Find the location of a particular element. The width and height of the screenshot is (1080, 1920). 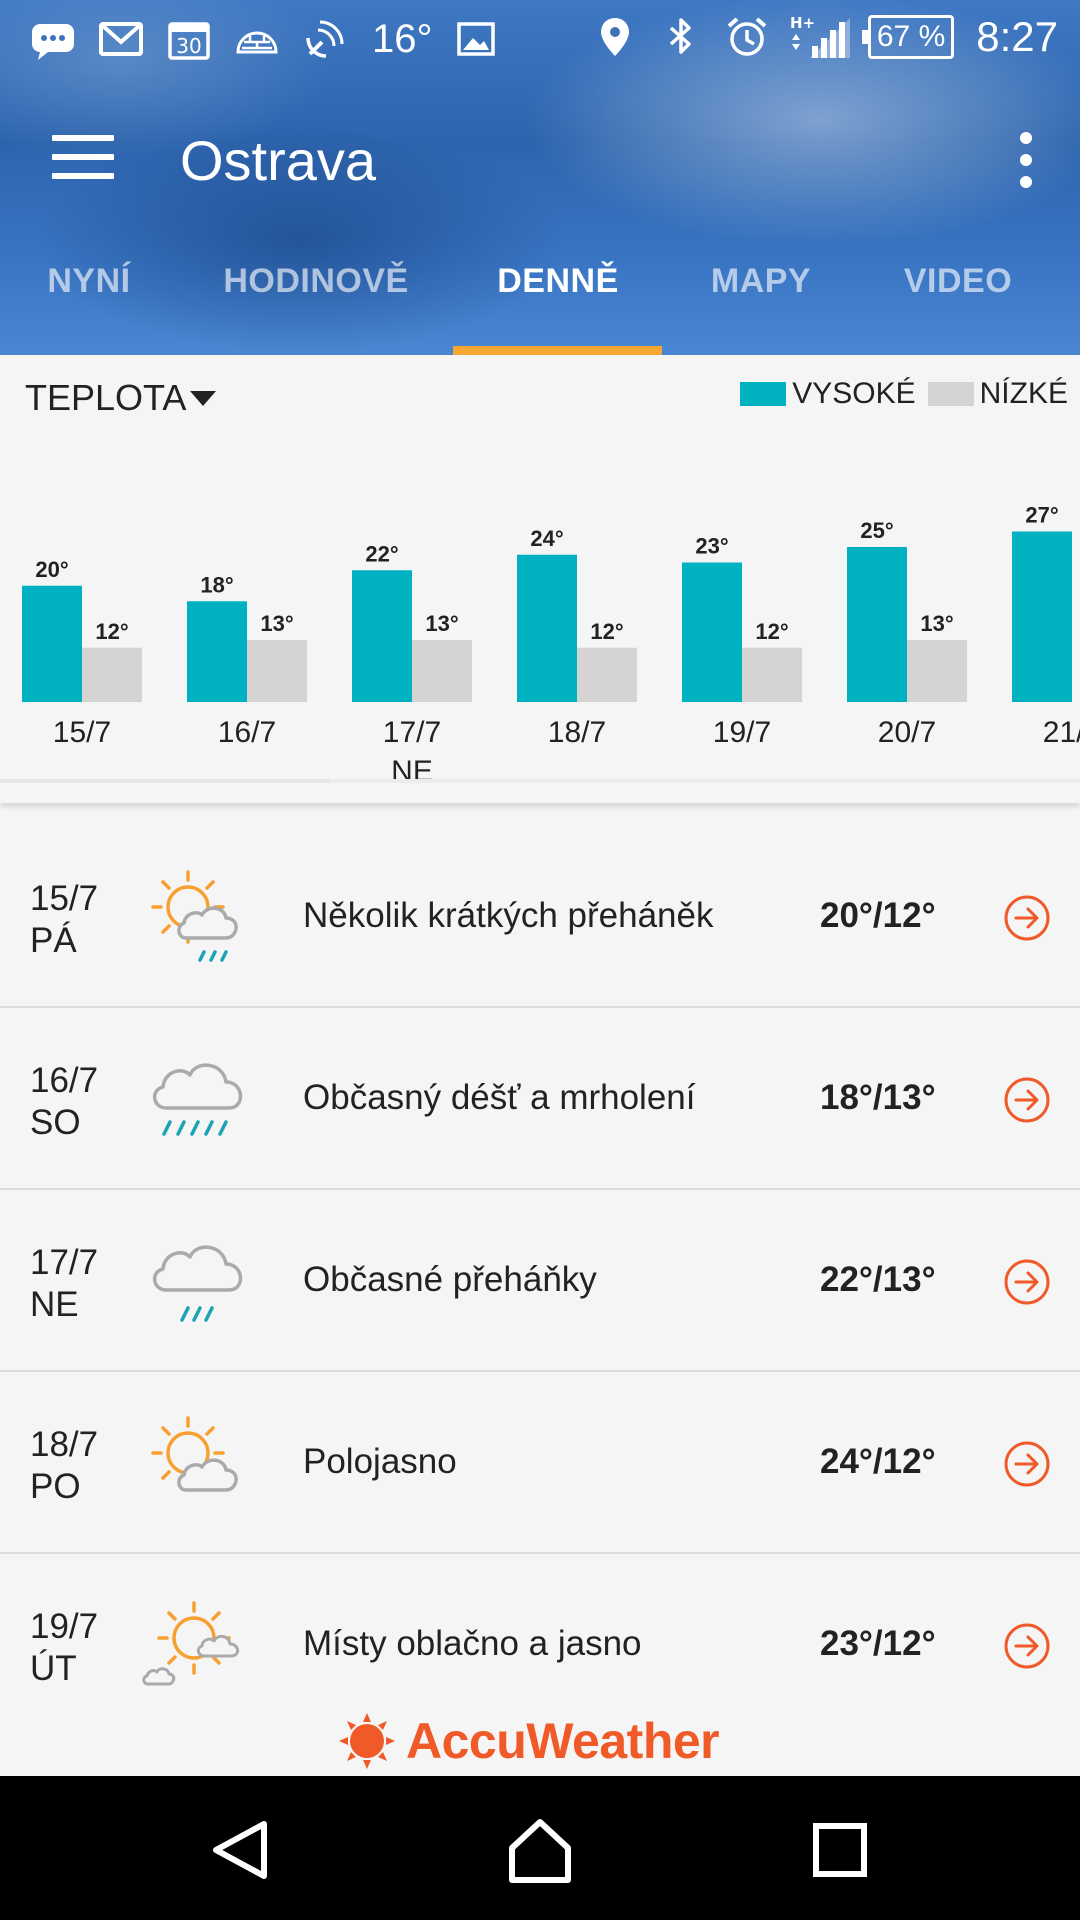

row-description: Několik krátkých přeháněk is located at coordinates (508, 915).